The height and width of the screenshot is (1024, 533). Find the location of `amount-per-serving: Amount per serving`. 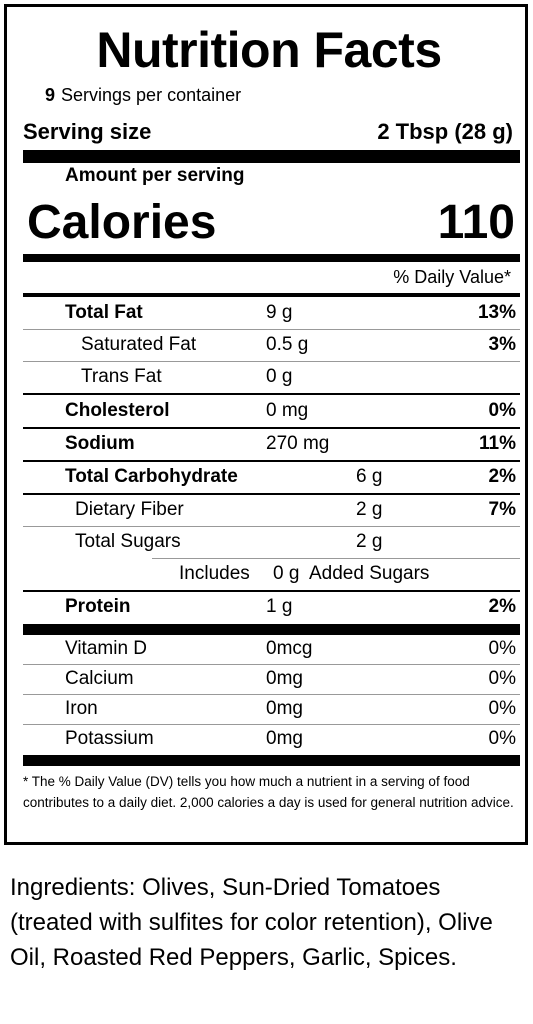

amount-per-serving: Amount per serving is located at coordinates (155, 175).